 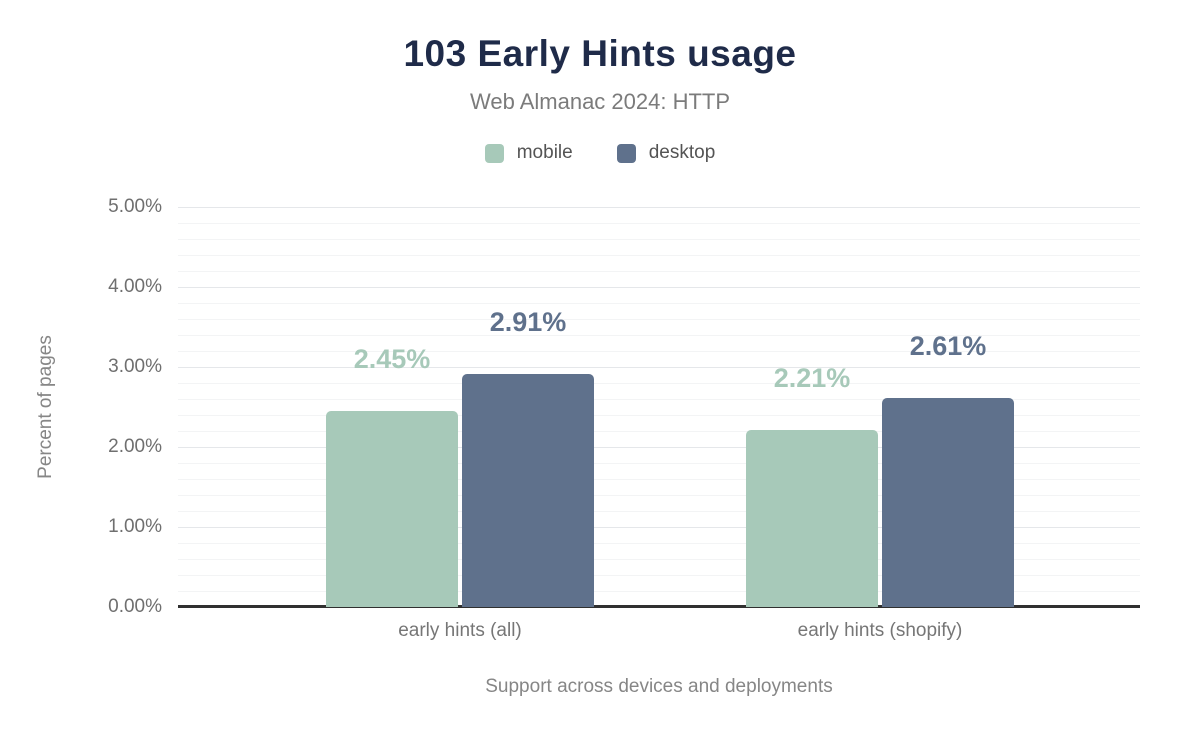 What do you see at coordinates (659, 606) in the screenshot?
I see `x-axis-line` at bounding box center [659, 606].